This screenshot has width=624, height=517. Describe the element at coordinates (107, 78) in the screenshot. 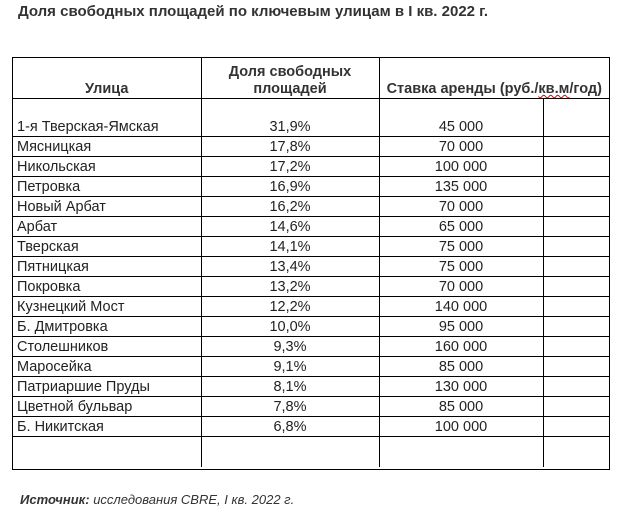

I see `column-header-street: Улица` at that location.